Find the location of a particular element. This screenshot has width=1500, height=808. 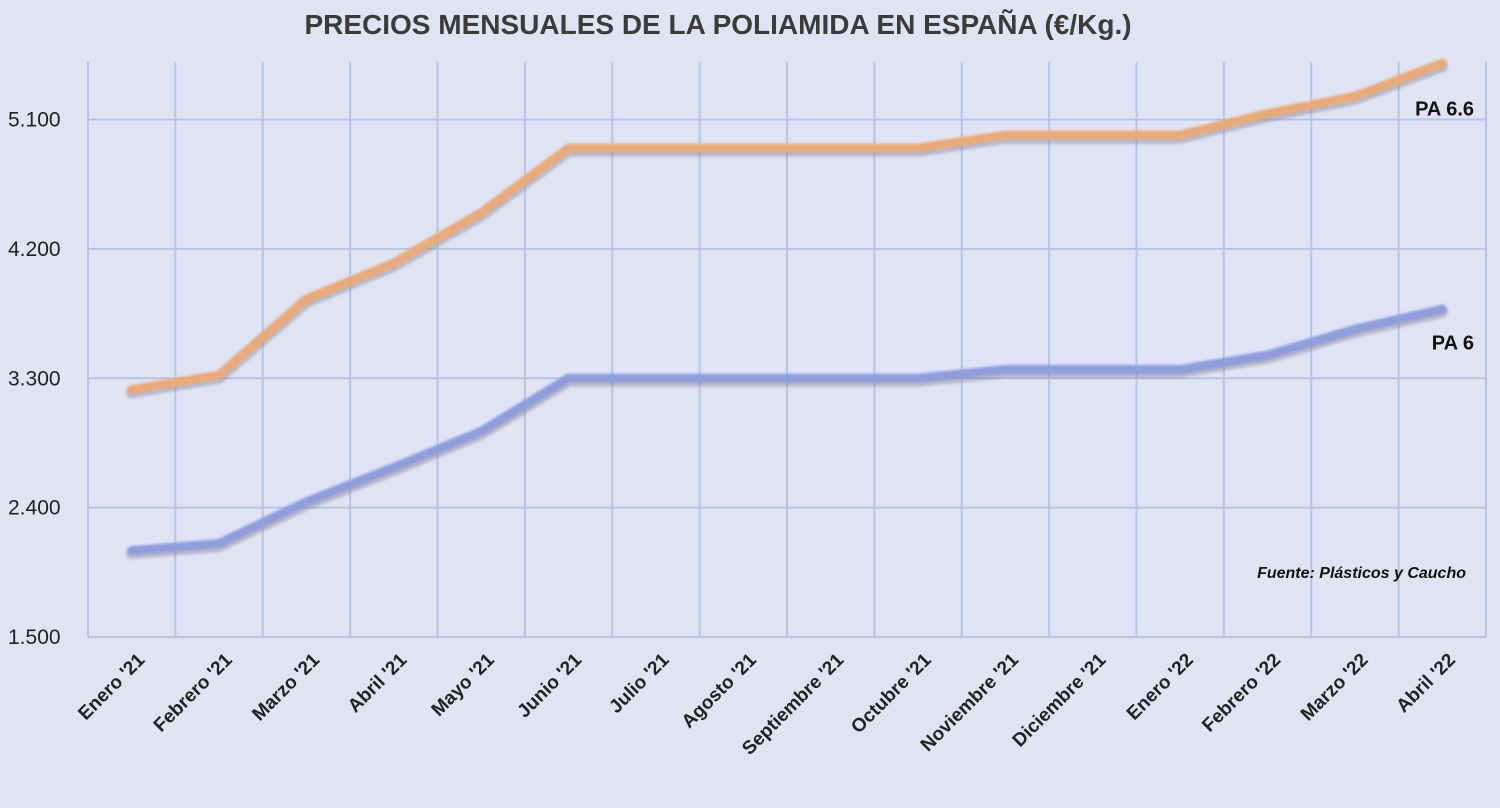

x-tick-label: Mayo '21 is located at coordinates (463, 684).